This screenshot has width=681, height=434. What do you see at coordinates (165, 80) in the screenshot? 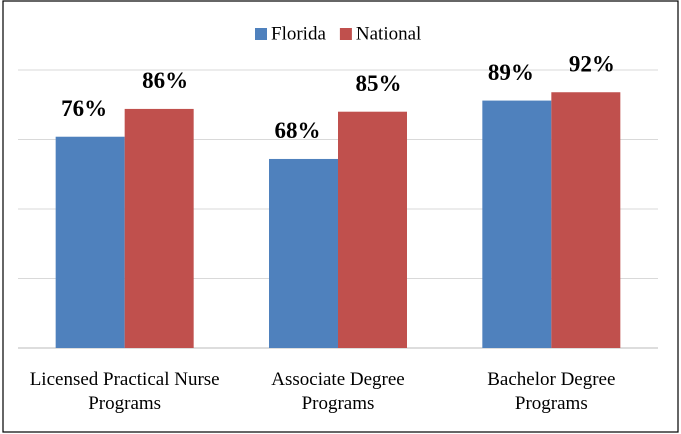
I see `data-label: 86%` at bounding box center [165, 80].